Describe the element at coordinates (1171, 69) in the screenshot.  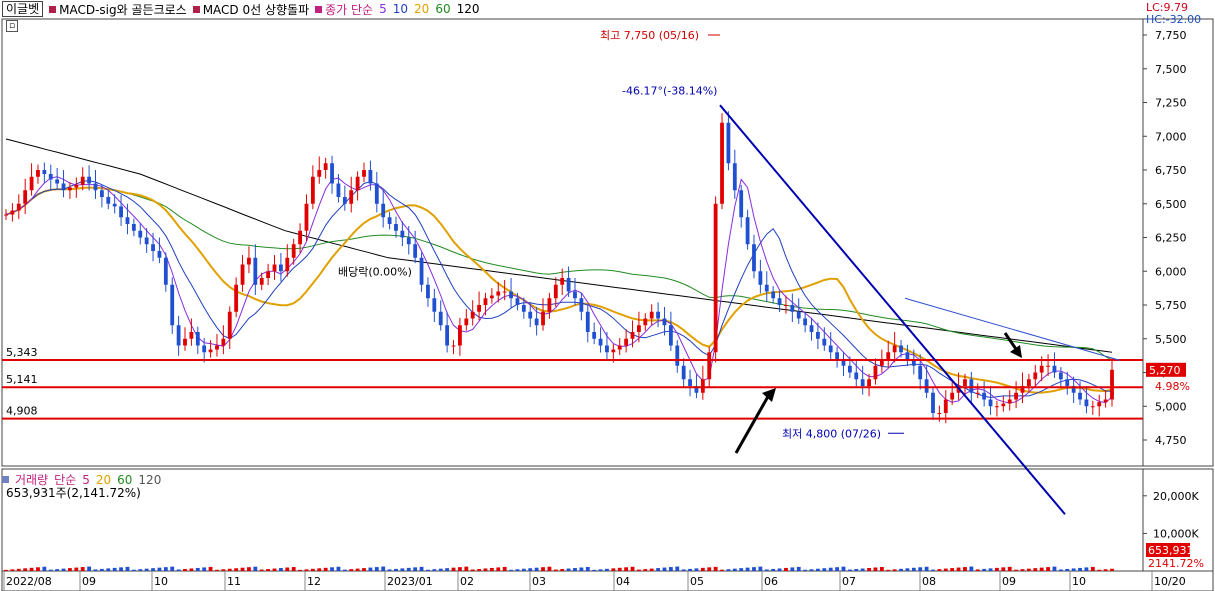
I see `price-tick-label: 7,500` at that location.